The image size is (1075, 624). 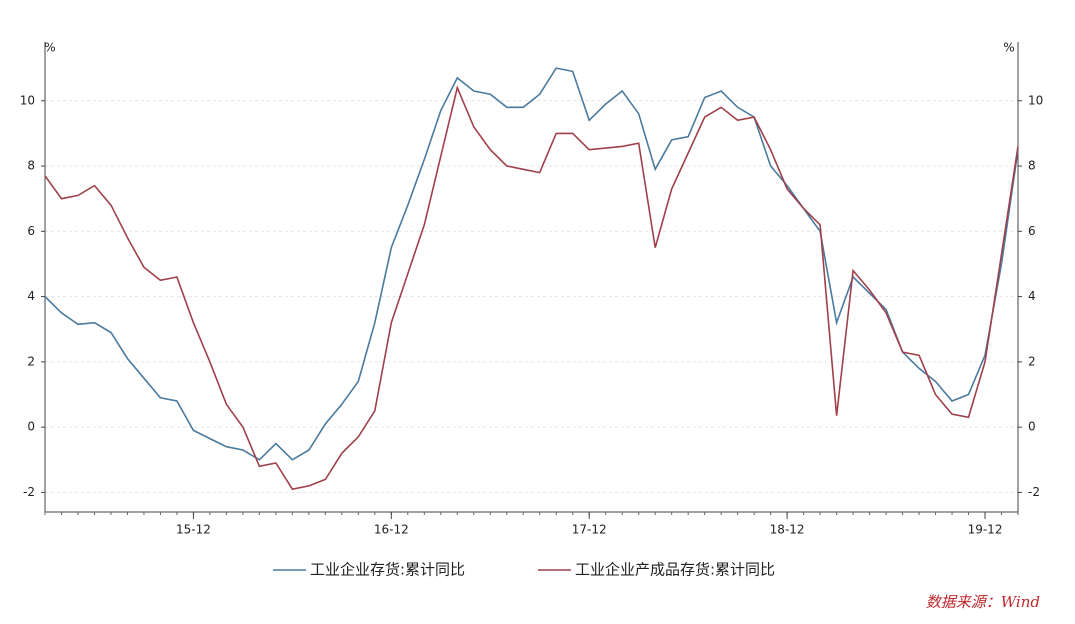 I want to click on y-tick-label: -2, so click(x=29, y=492).